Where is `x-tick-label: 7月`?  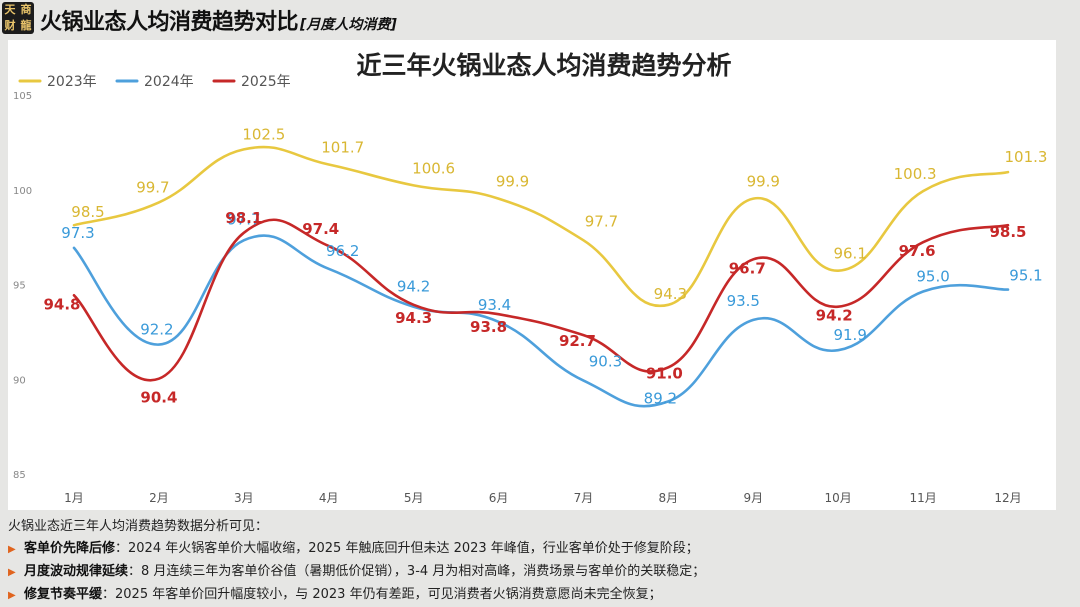 x-tick-label: 7月 is located at coordinates (584, 498).